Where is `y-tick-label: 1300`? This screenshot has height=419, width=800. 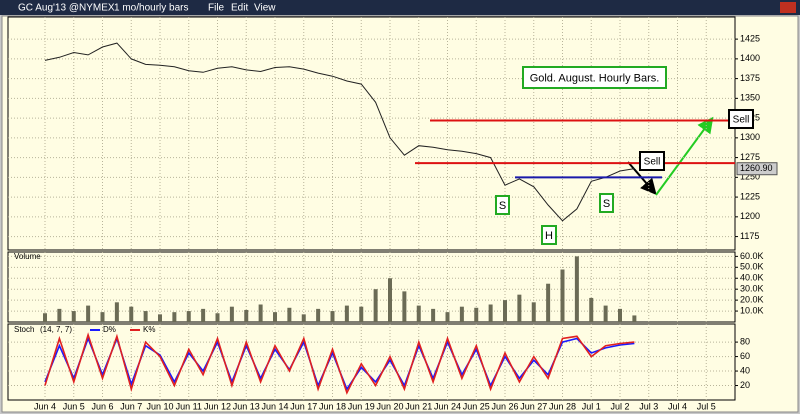 y-tick-label: 1300 is located at coordinates (750, 137).